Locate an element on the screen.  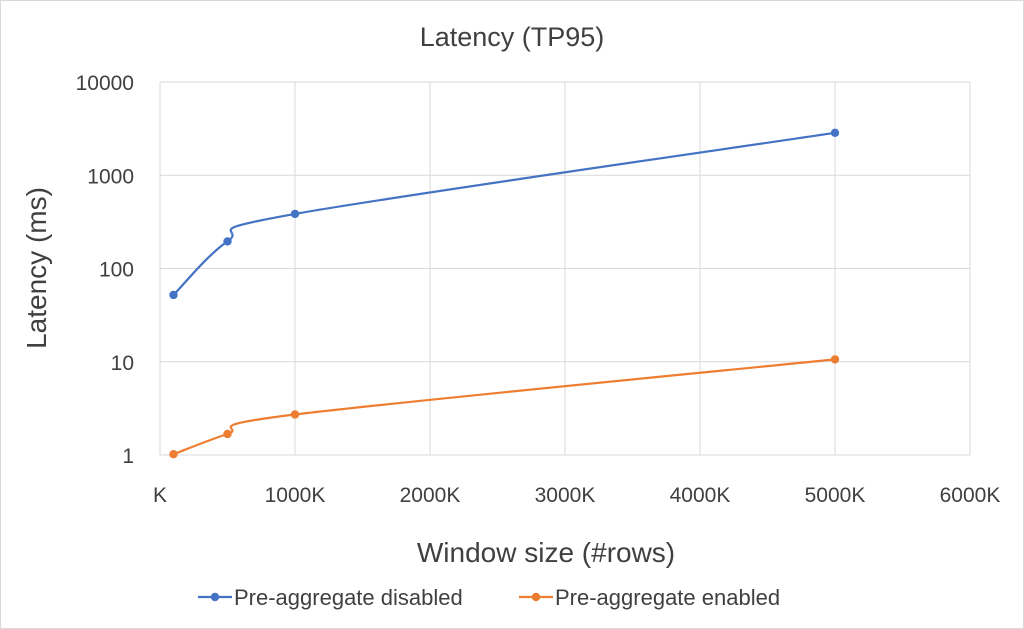
x-tick-label: 1000K is located at coordinates (295, 495).